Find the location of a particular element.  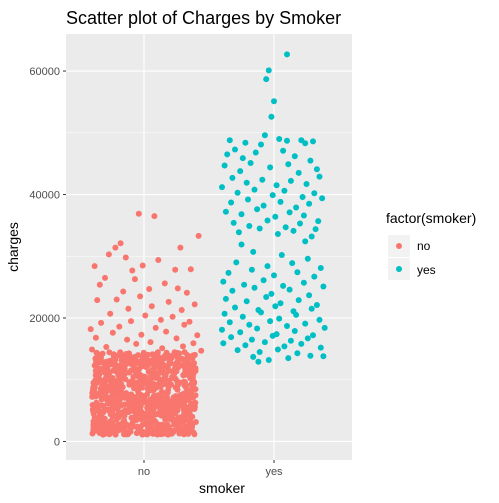

x-axis-ticks: no yes is located at coordinates (210, 469).